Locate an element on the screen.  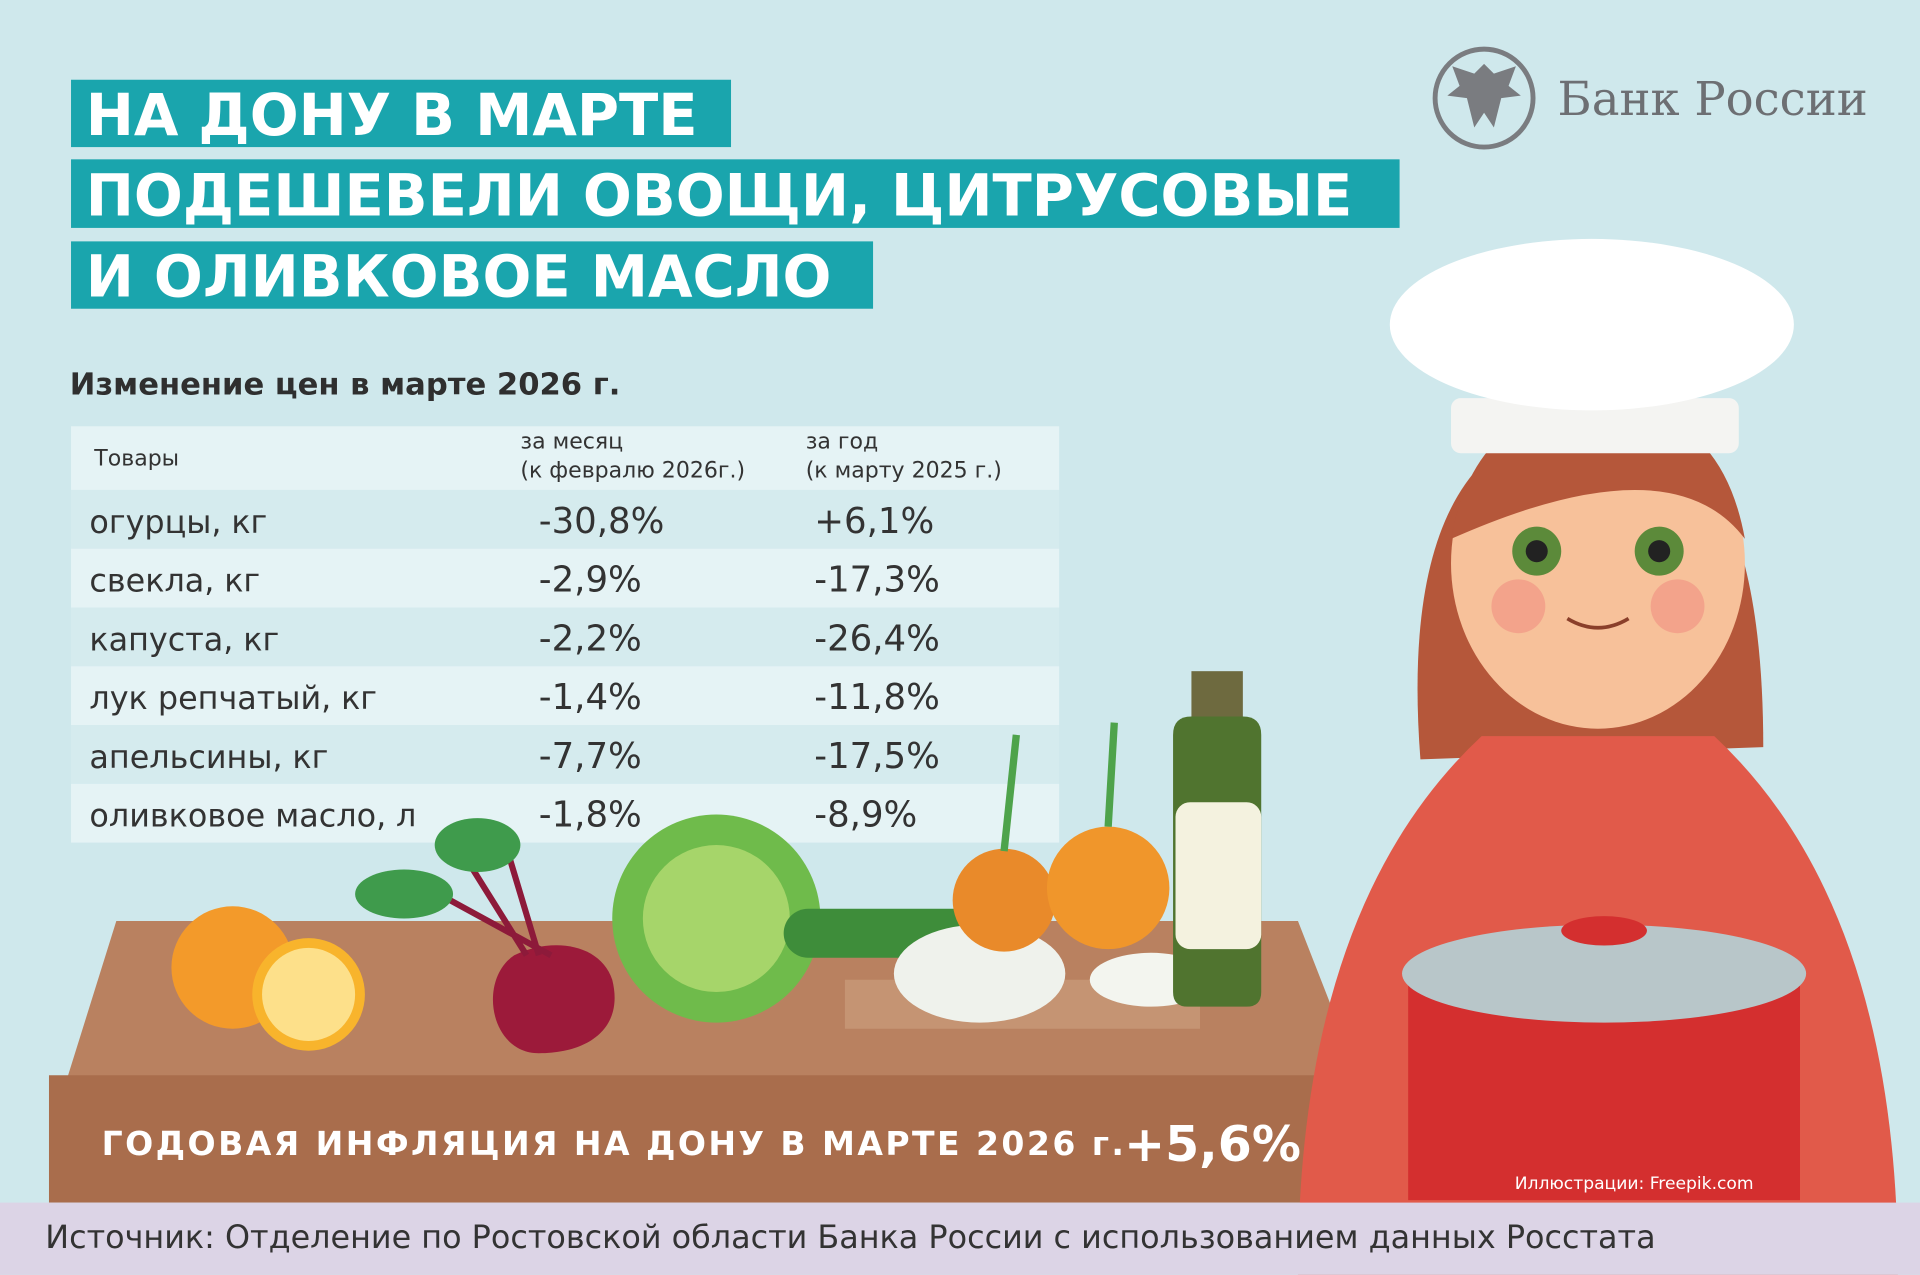
year-change: -11,8% is located at coordinates (877, 697).